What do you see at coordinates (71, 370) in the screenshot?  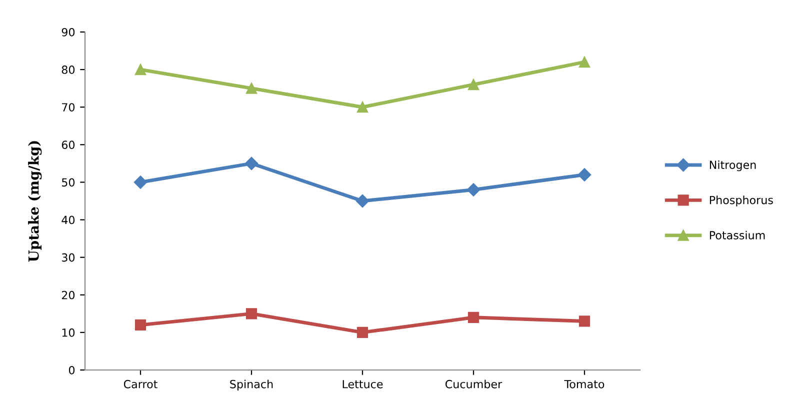 I see `y-tick-label: 0` at bounding box center [71, 370].